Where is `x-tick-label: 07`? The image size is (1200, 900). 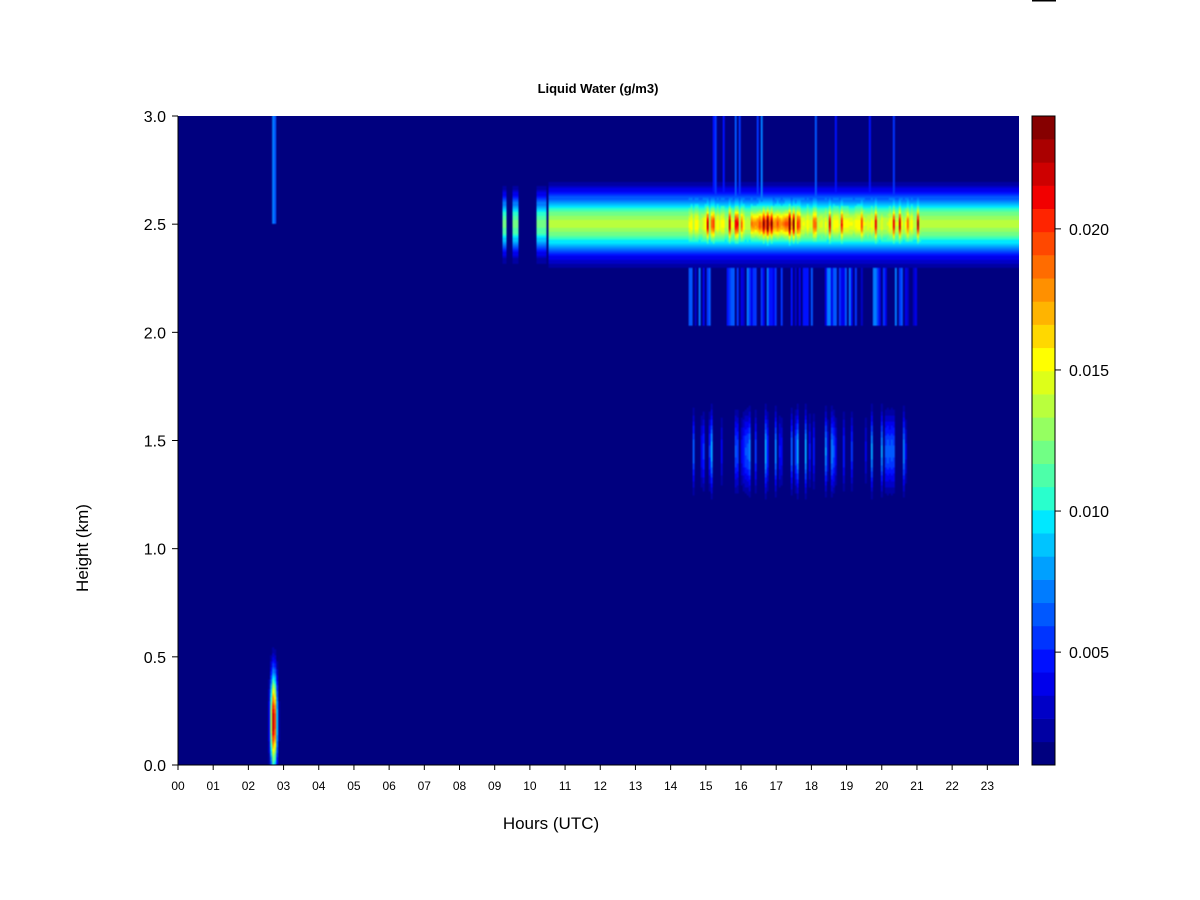
x-tick-label: 07 is located at coordinates (425, 786).